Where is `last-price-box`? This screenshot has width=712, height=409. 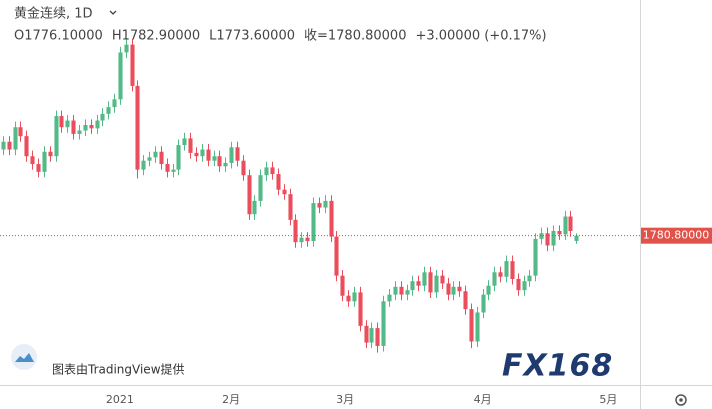 last-price-box is located at coordinates (676, 235).